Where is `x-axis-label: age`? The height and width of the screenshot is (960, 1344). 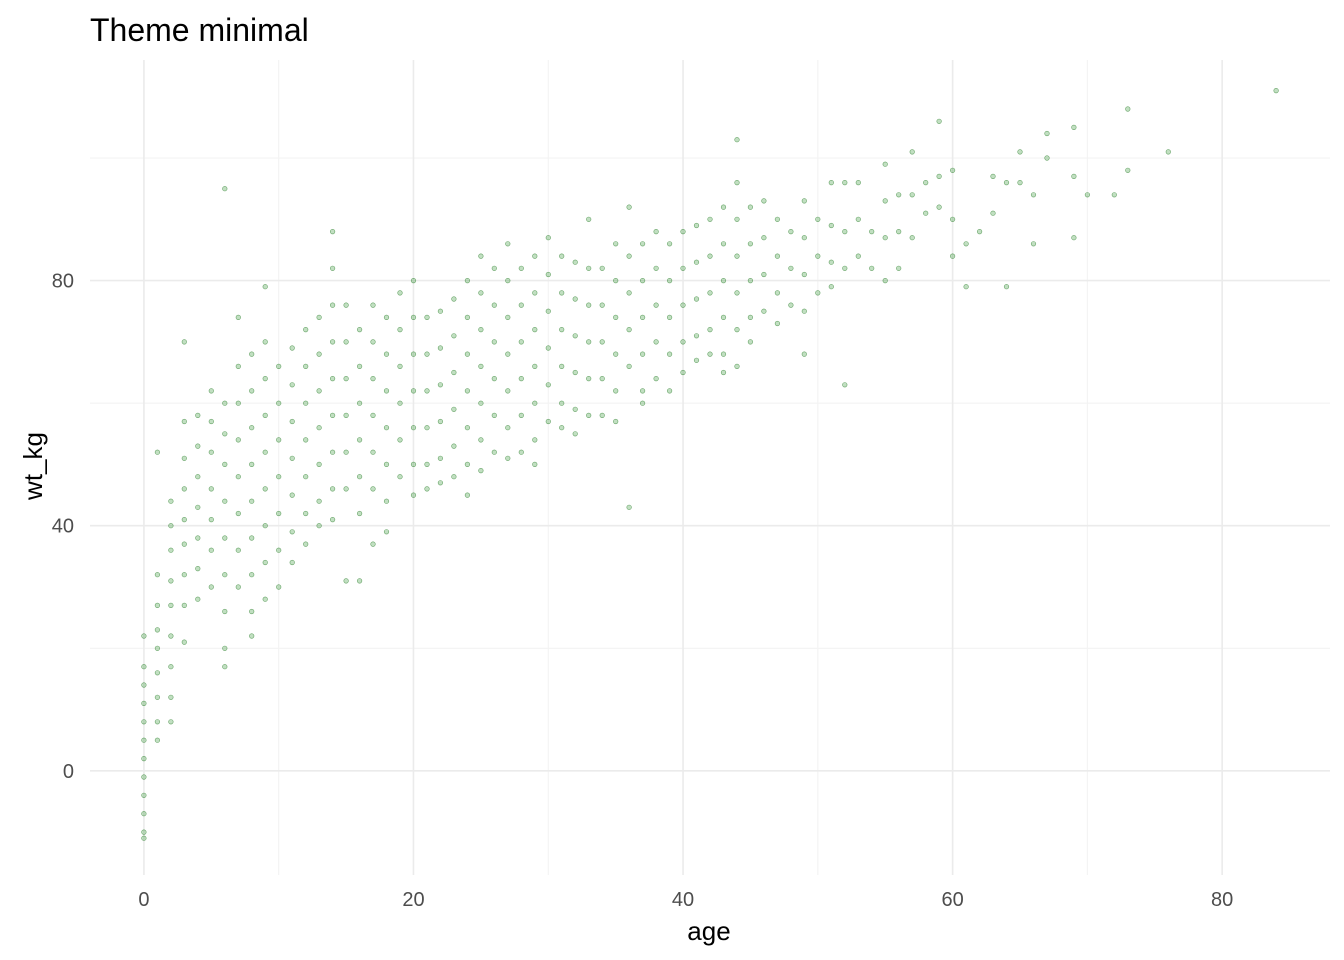 x-axis-label: age is located at coordinates (708, 931).